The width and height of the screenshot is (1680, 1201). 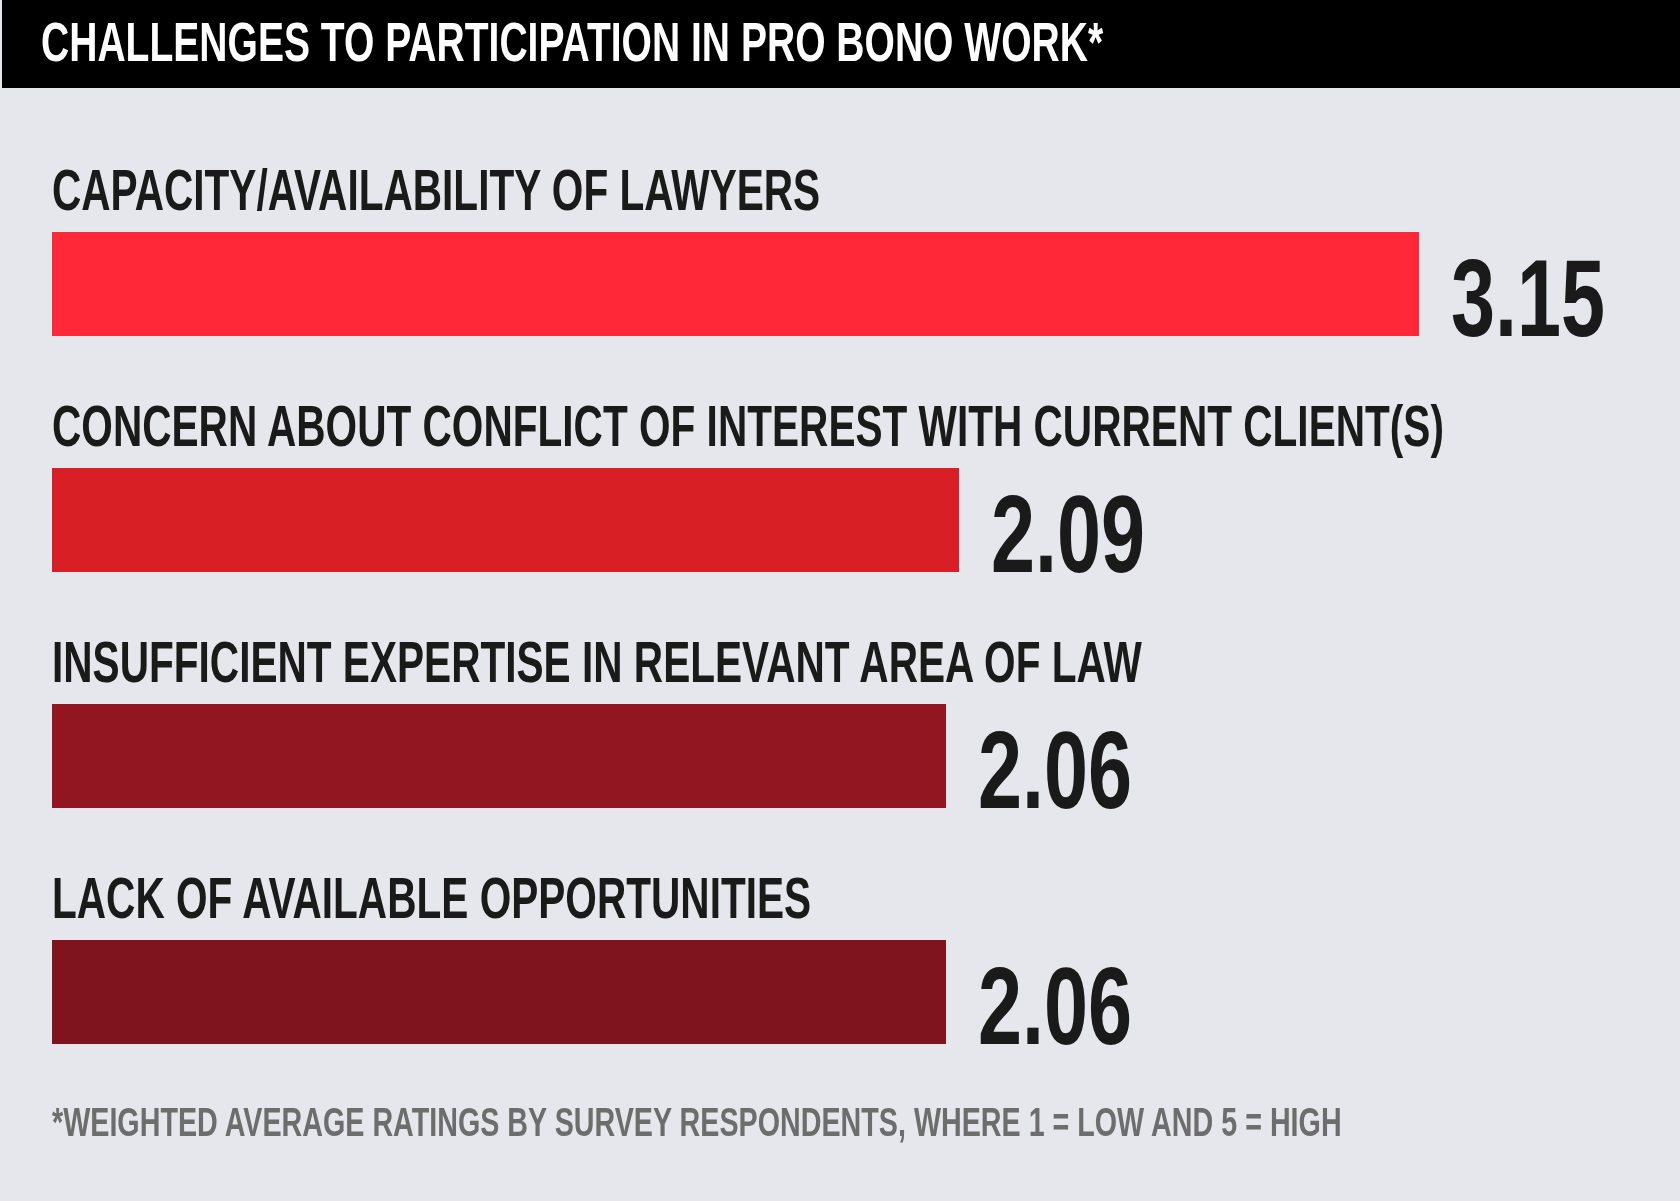 I want to click on y-tick-label: CAPACITY/AVAILABILITY OF LAWYERS, so click(x=436, y=190).